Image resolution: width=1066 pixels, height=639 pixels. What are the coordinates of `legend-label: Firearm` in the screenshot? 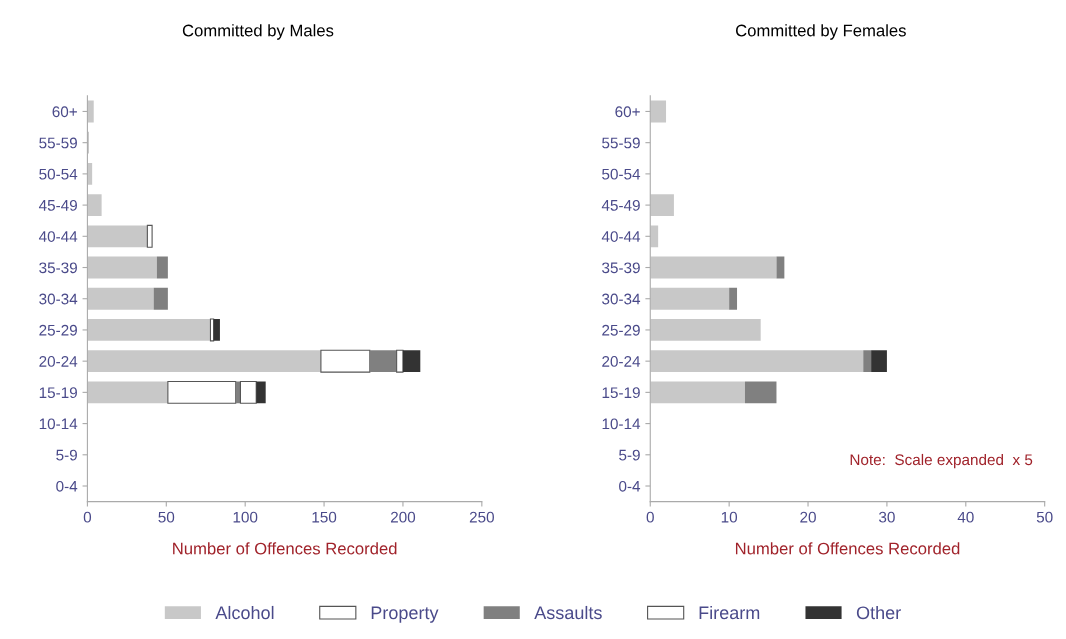 It's located at (729, 612).